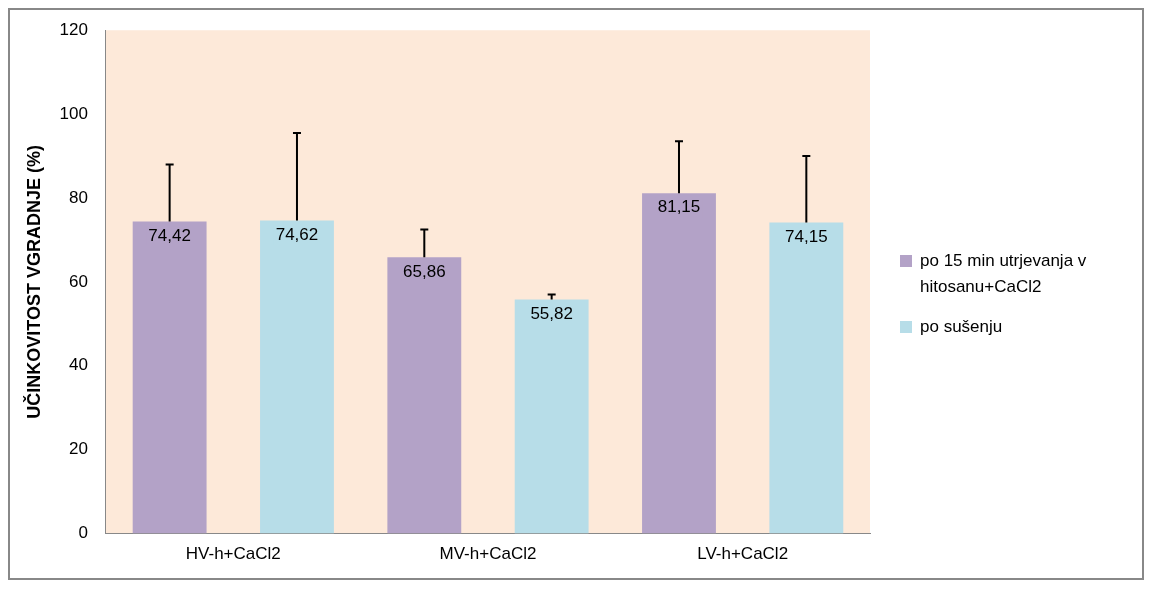 The image size is (1162, 595). I want to click on y-tick-label: 40, so click(78, 365).